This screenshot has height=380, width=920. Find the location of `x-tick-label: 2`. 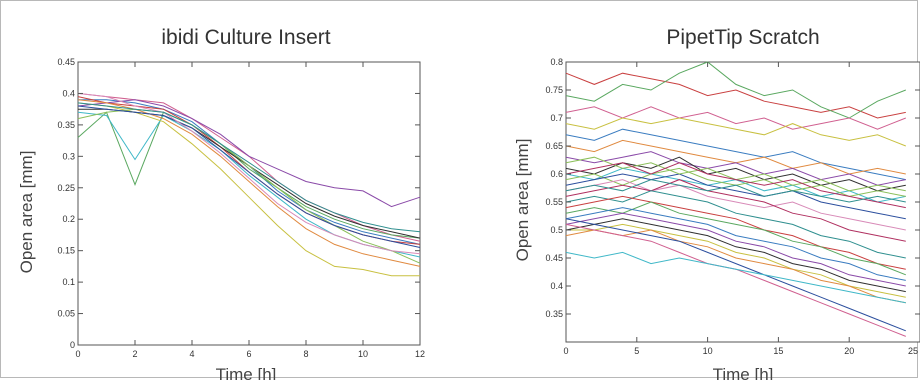

x-tick-label: 2 is located at coordinates (134, 354).